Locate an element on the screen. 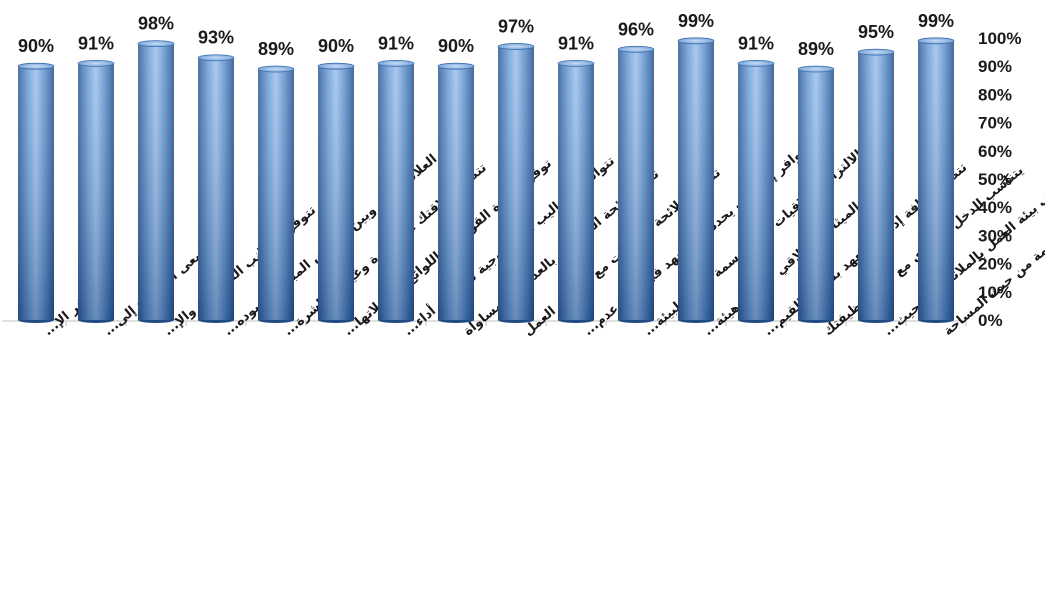  data-label: 93% is located at coordinates (216, 38).